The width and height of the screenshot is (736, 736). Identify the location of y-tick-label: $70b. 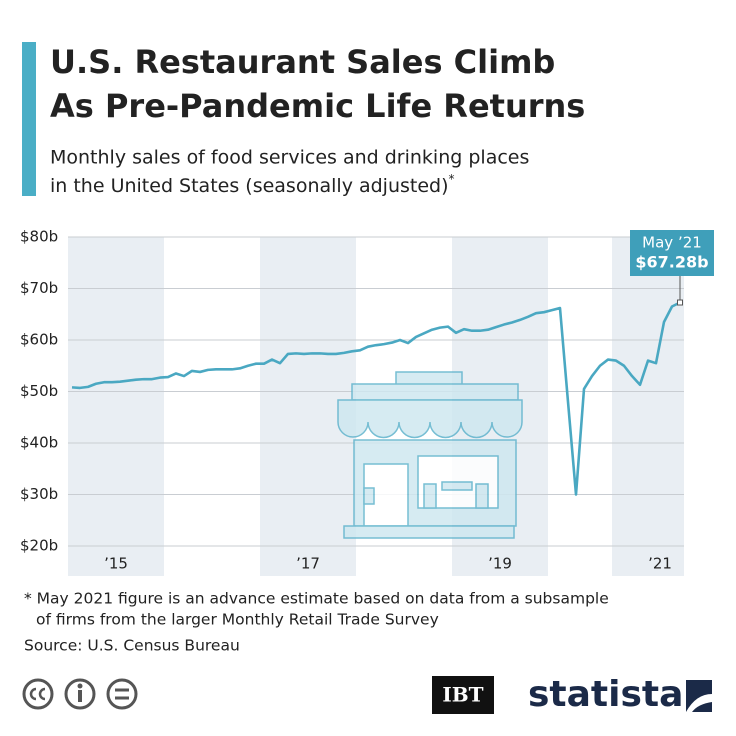
(39, 288).